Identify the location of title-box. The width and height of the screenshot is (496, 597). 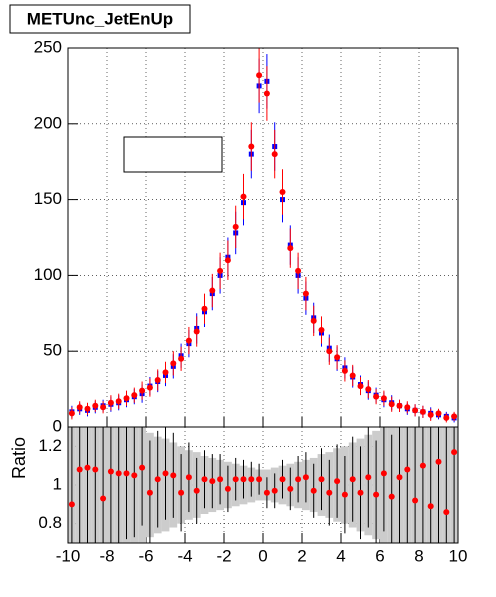
(100, 19).